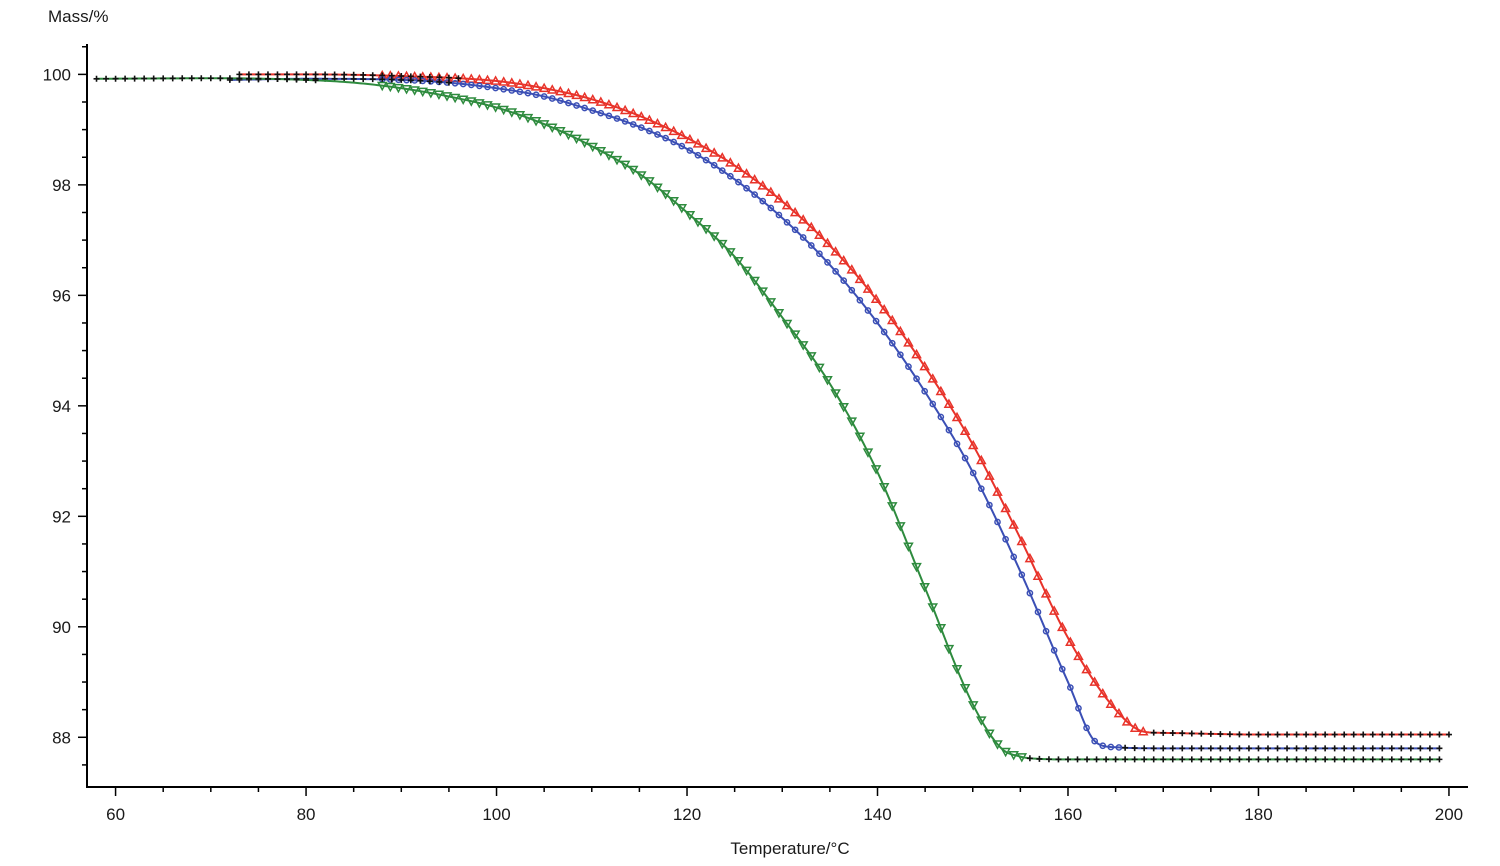 The height and width of the screenshot is (866, 1500). Describe the element at coordinates (1258, 814) in the screenshot. I see `x-tick-label: 180` at that location.